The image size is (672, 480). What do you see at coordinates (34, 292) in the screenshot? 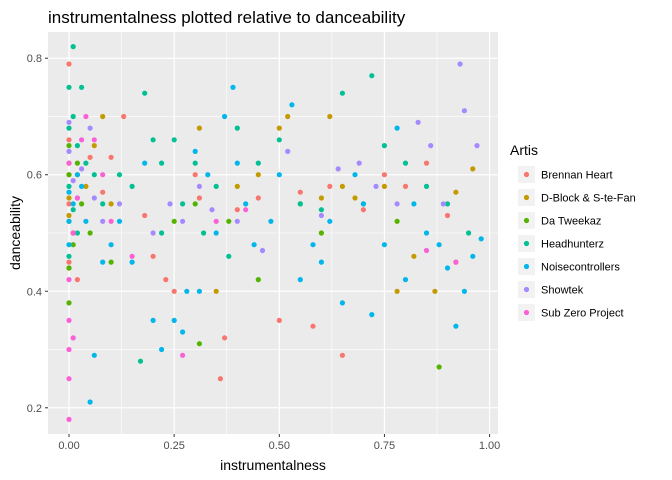
I see `y-tick-label: 0.4` at bounding box center [34, 292].